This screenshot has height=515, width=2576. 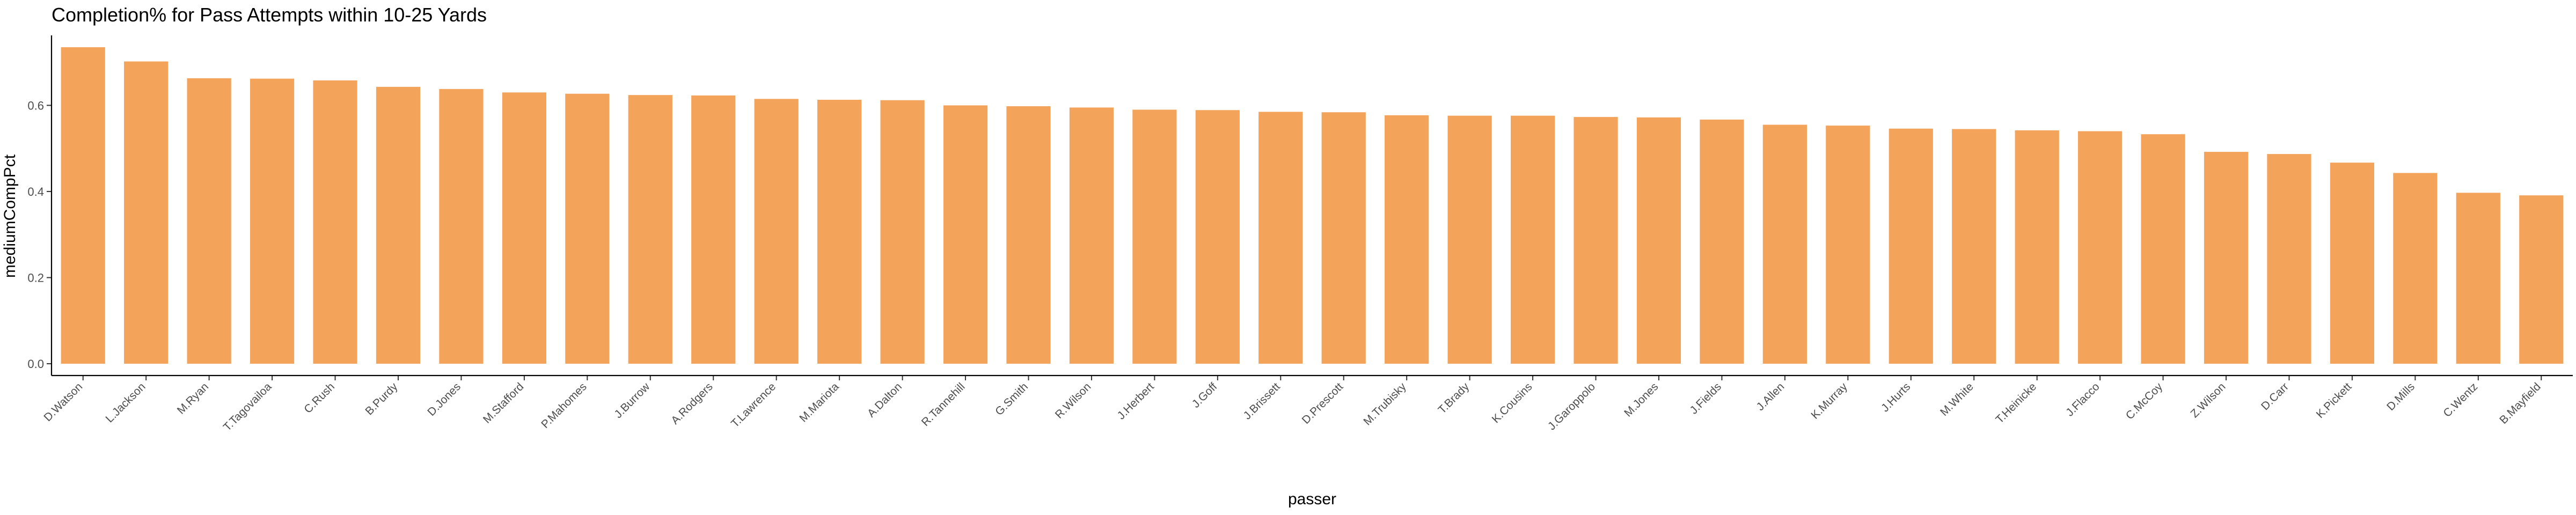 What do you see at coordinates (40, 205) in the screenshot?
I see `y-axis: 0.0 0.2 0.4 0.6` at bounding box center [40, 205].